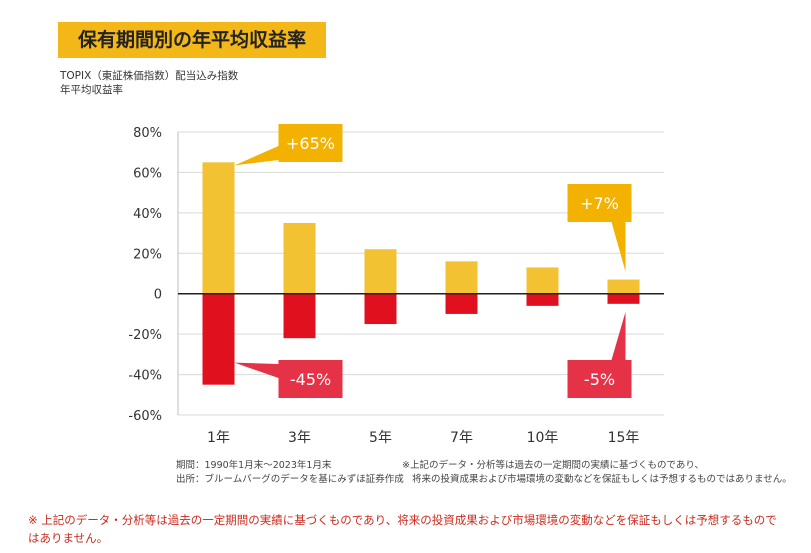 The height and width of the screenshot is (553, 811). I want to click on data-label: +7%, so click(599, 203).